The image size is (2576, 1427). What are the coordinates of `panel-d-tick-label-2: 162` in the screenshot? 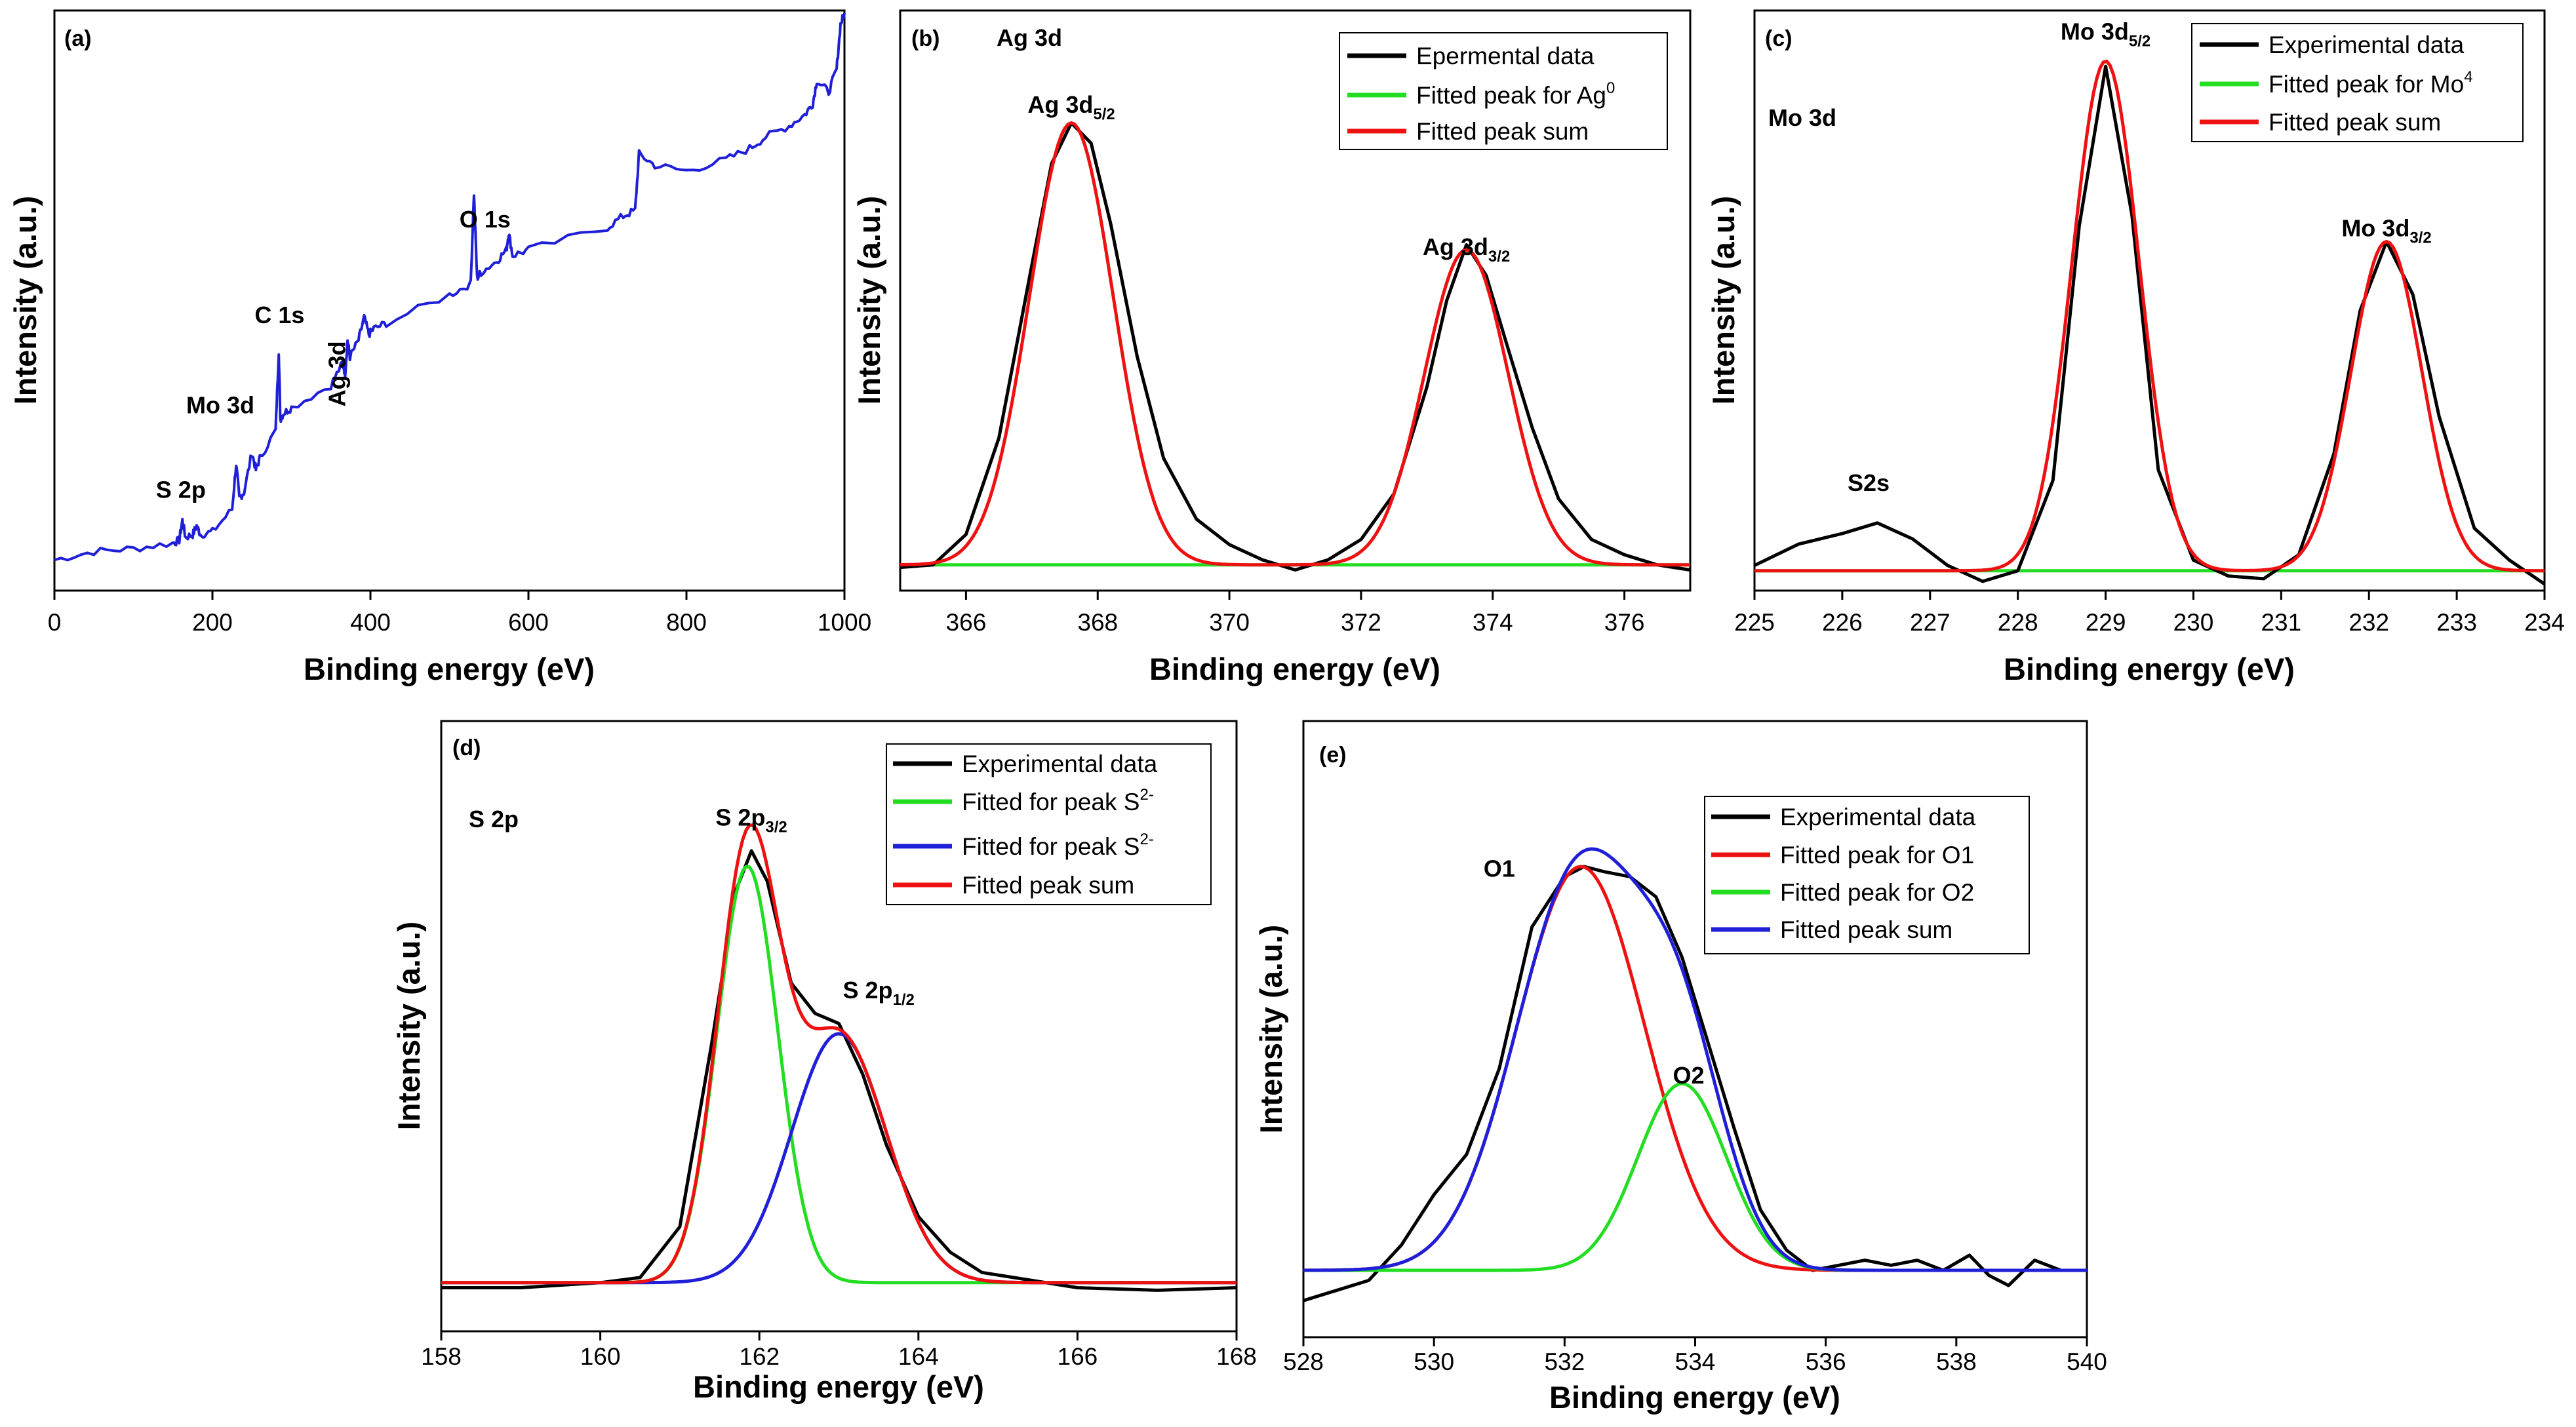 It's located at (759, 1356).